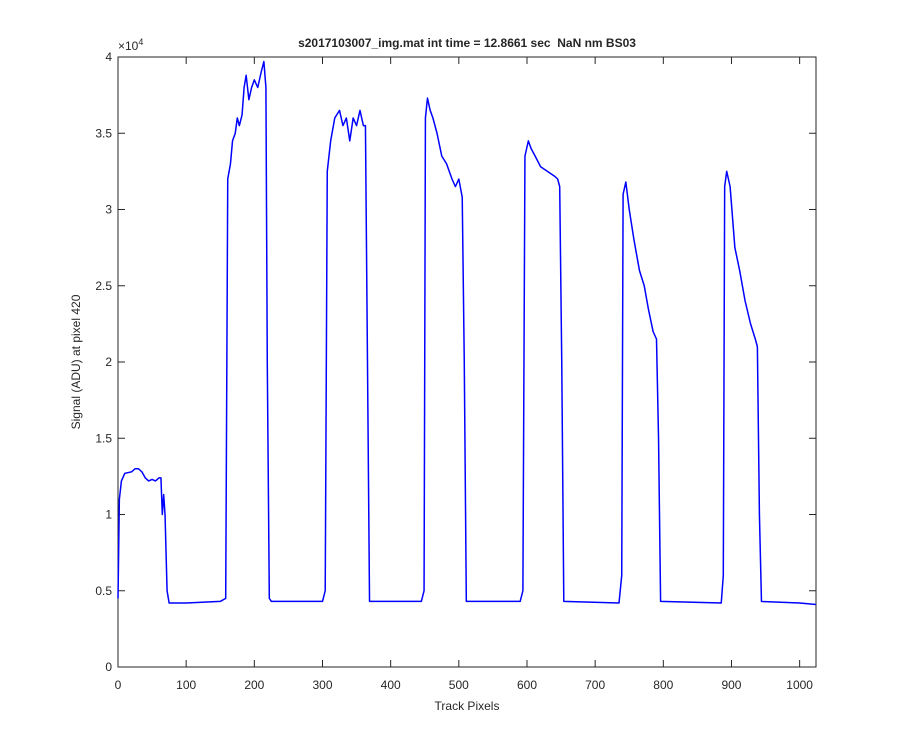 The image size is (900, 750). What do you see at coordinates (140, 42) in the screenshot?
I see `y-multiplier-exponent: 4` at bounding box center [140, 42].